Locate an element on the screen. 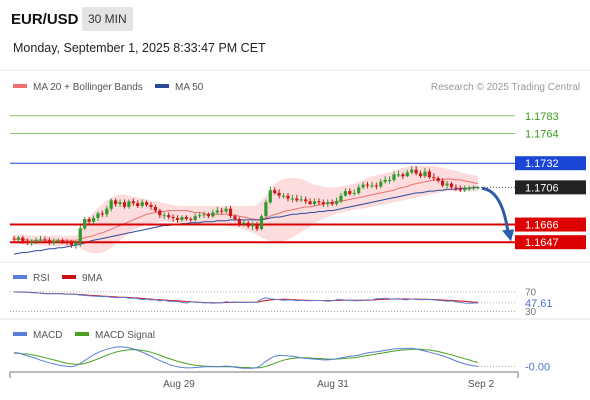 This screenshot has height=400, width=590. symbol-label: EUR/USD is located at coordinates (45, 19).